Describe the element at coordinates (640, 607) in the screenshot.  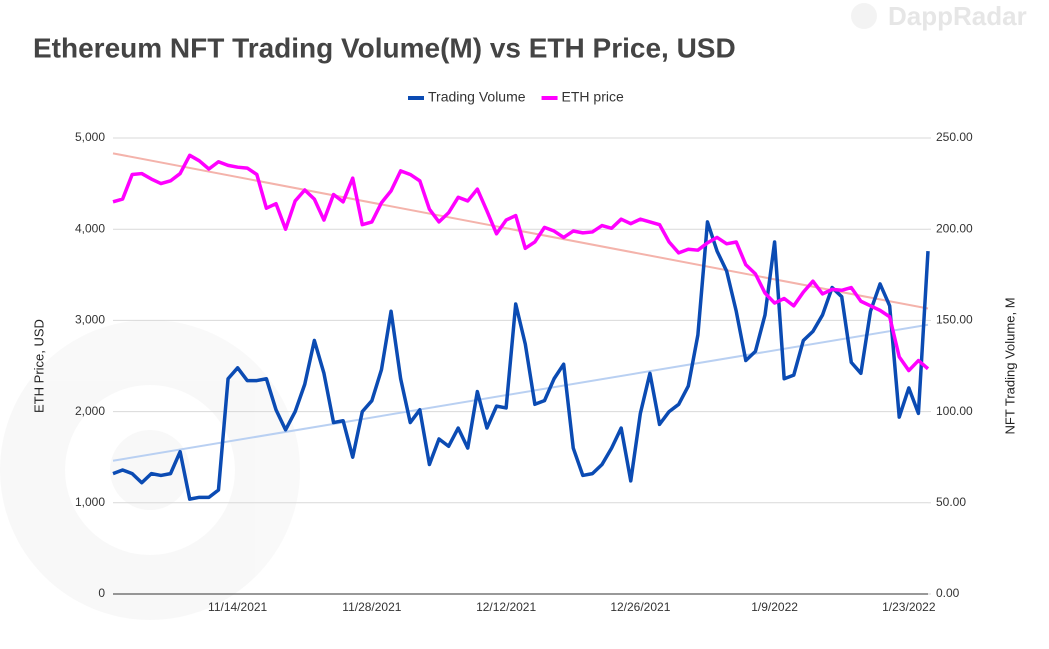
I see `x-tick-label: 12/26/2021` at that location.